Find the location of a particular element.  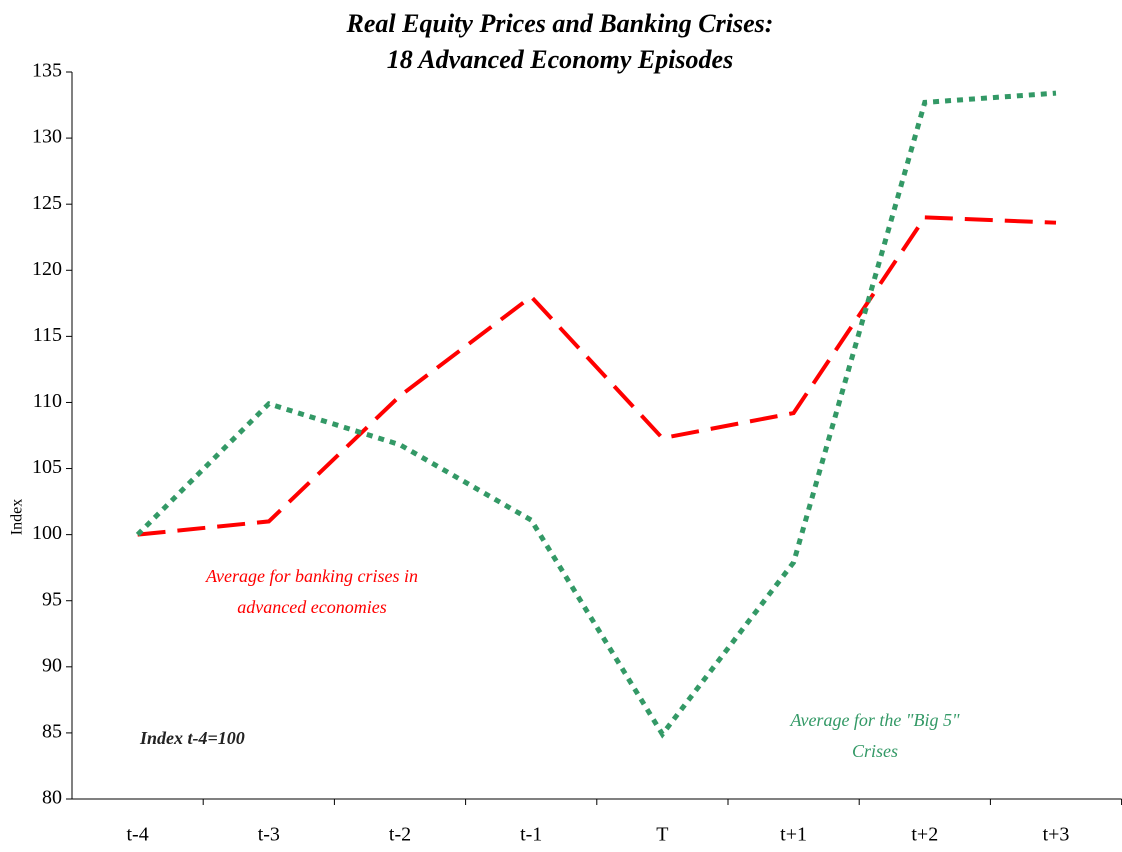

legend-label: advanced economies is located at coordinates (311, 607).